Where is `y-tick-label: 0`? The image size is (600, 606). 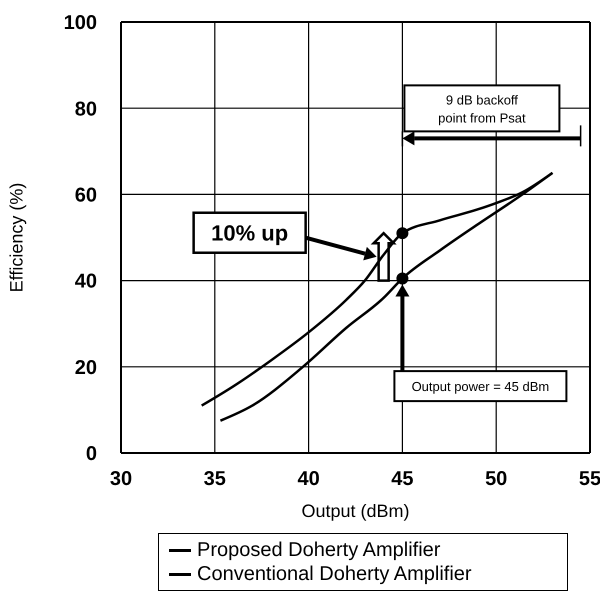
y-tick-label: 0 is located at coordinates (91, 454).